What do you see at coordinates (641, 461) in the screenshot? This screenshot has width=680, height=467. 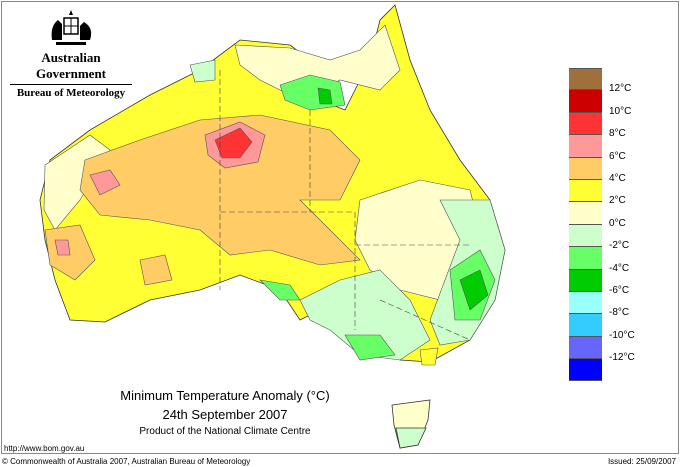 I see `issued-date: Issued: 25/09/2007` at bounding box center [641, 461].